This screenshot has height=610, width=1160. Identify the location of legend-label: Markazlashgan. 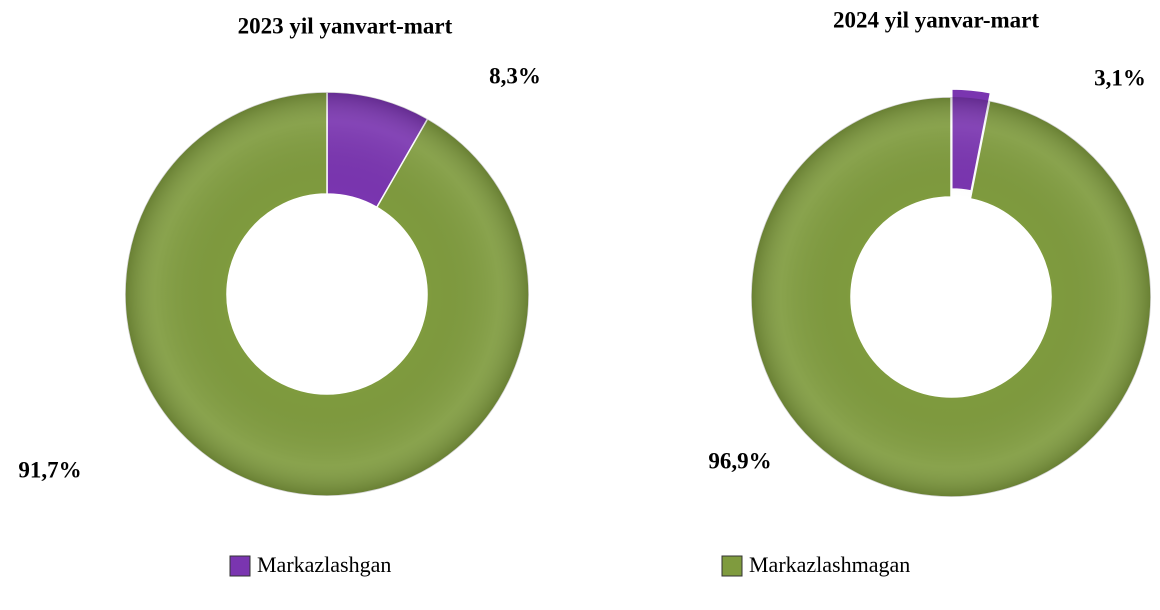
(324, 564).